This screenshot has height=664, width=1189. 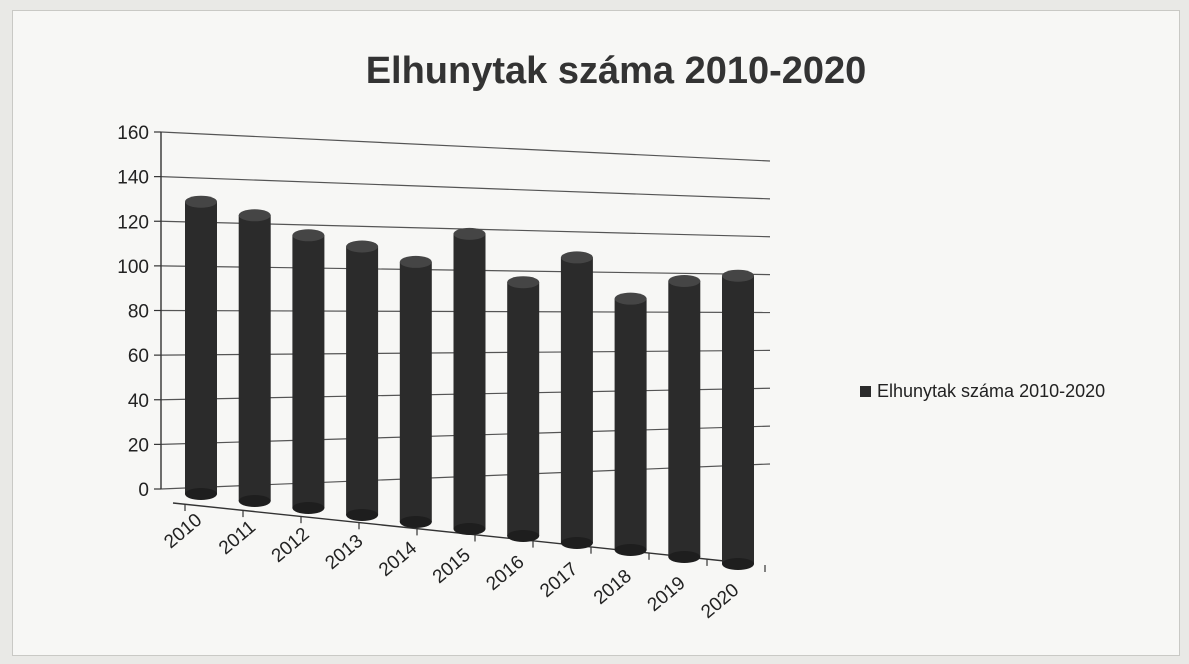 What do you see at coordinates (138, 401) in the screenshot?
I see `y-tick-label: 40` at bounding box center [138, 401].